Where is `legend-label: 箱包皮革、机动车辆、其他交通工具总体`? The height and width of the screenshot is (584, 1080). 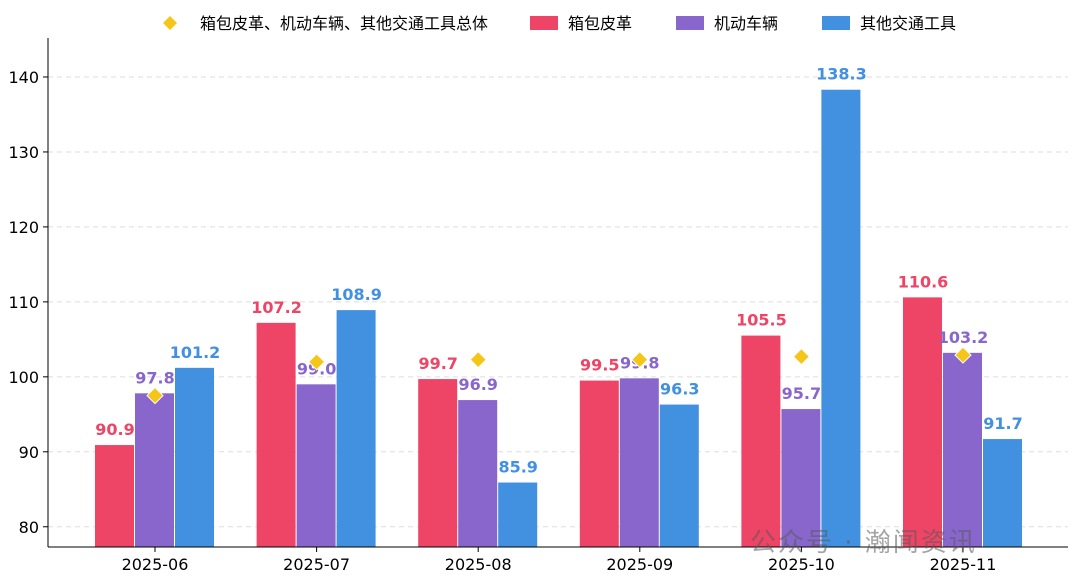 legend-label: 箱包皮革、机动车辆、其他交通工具总体 is located at coordinates (344, 23).